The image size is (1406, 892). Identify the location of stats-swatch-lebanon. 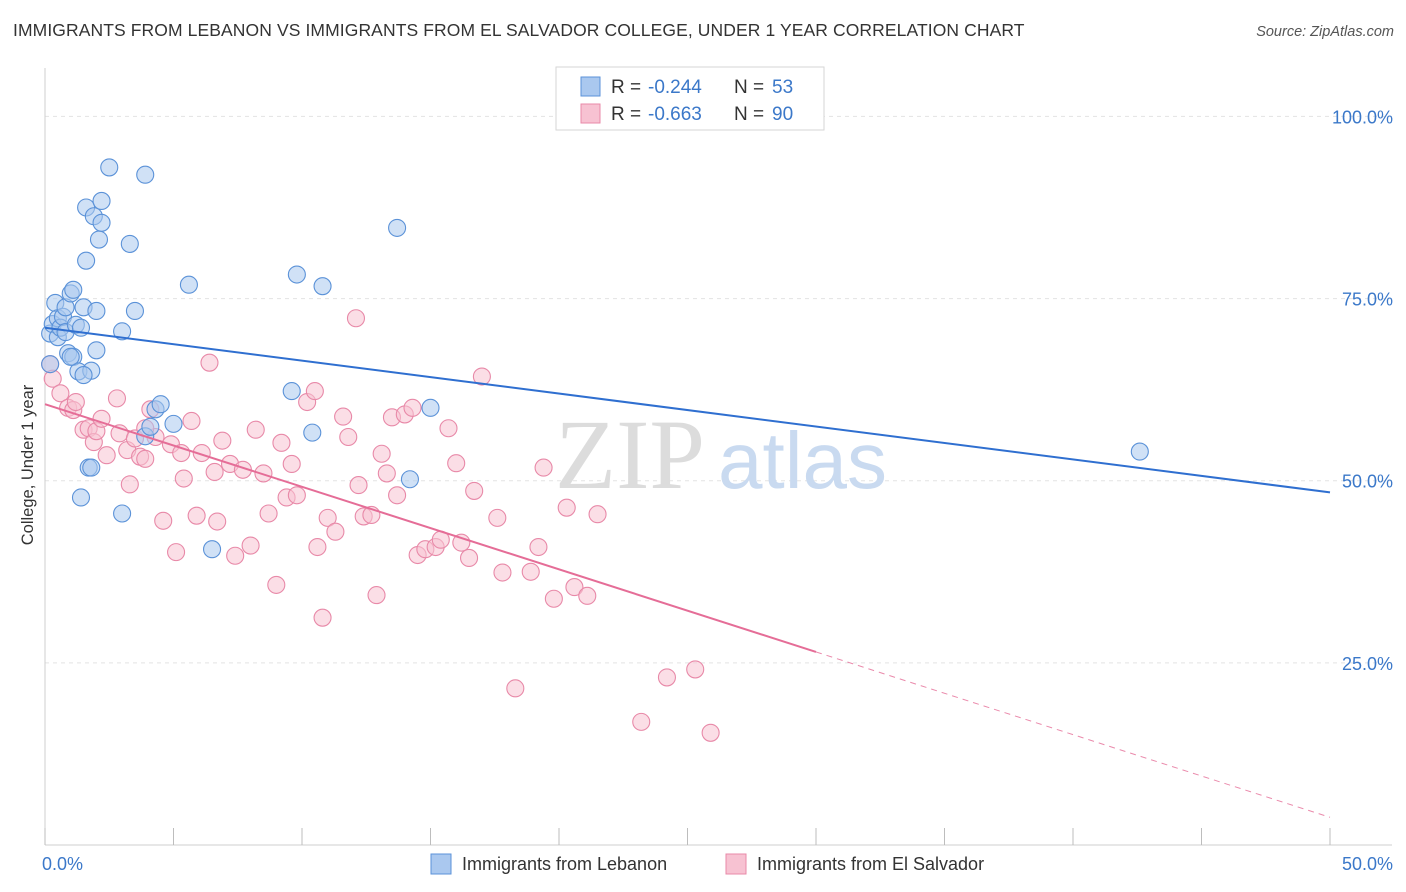
(590, 86).